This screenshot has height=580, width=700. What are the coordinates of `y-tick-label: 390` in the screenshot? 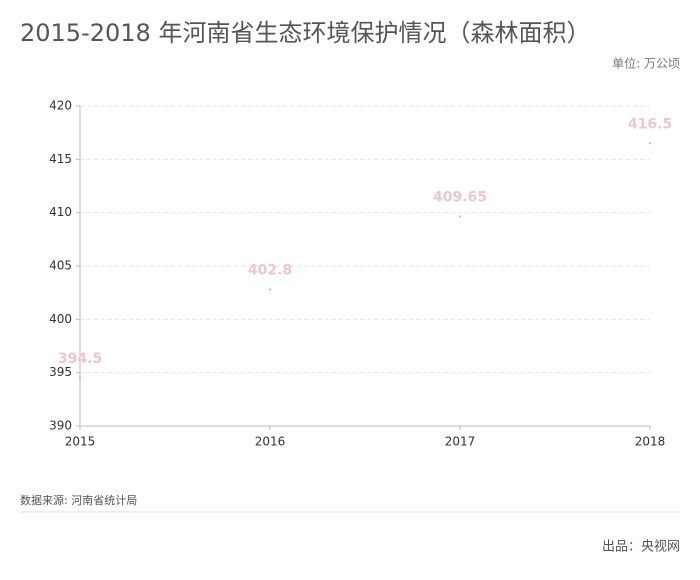 It's located at (60, 426).